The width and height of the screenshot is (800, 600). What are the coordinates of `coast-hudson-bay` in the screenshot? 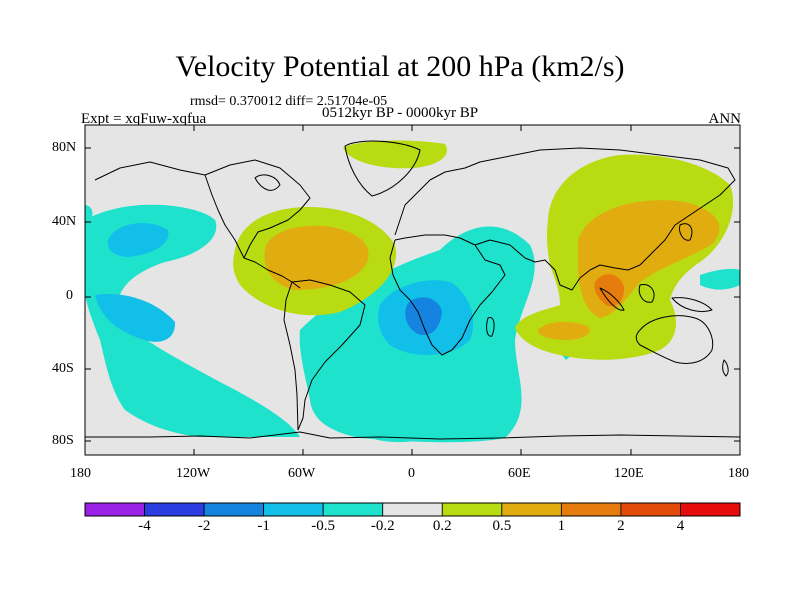 It's located at (267, 182).